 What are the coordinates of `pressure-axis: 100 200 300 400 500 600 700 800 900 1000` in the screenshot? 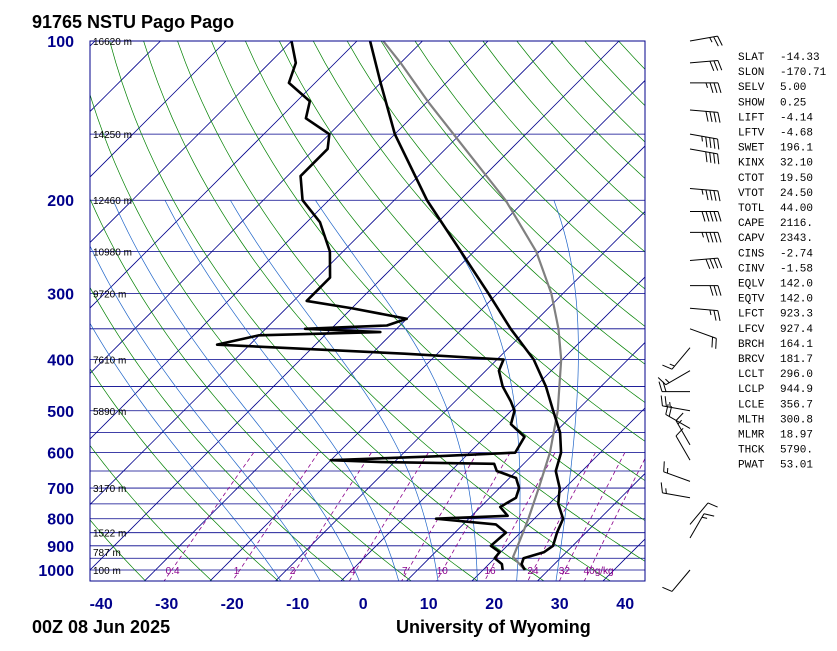 It's located at (56, 307).